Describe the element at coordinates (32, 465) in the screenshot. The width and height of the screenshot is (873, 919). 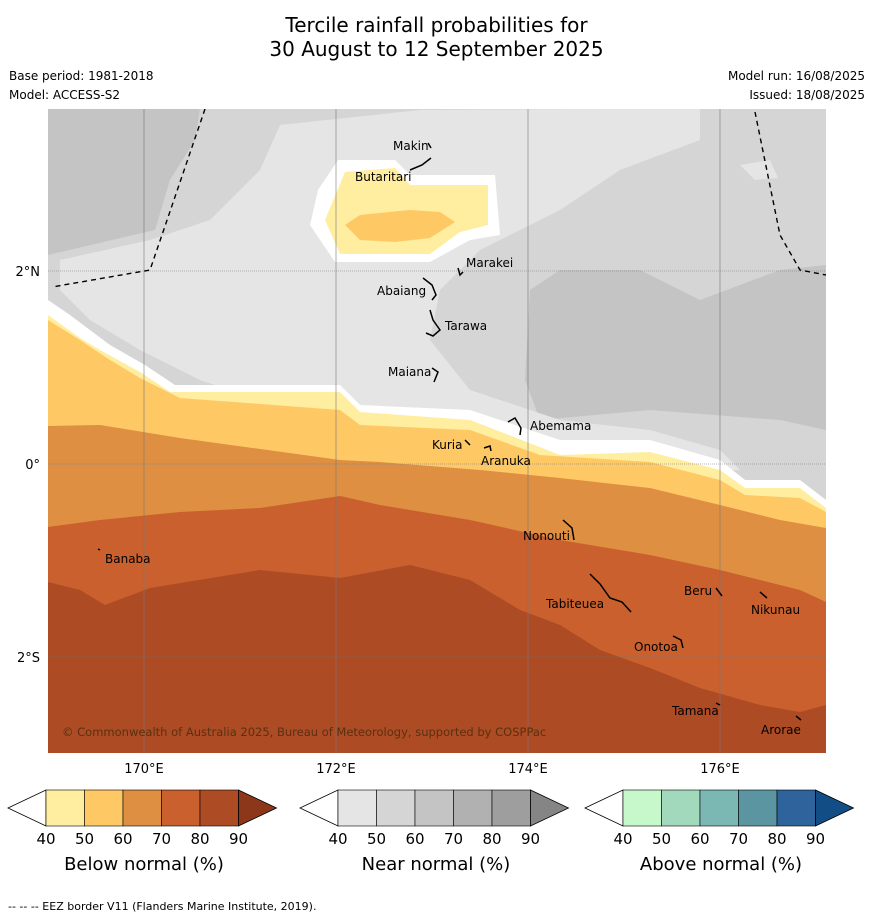
I see `lat-label: 0°` at that location.